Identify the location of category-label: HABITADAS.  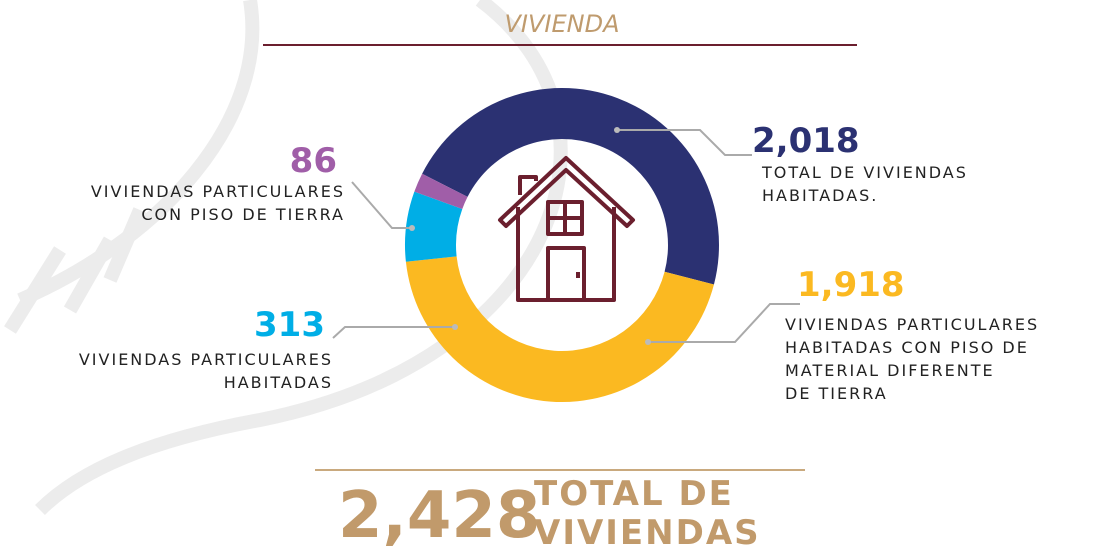
(278, 382).